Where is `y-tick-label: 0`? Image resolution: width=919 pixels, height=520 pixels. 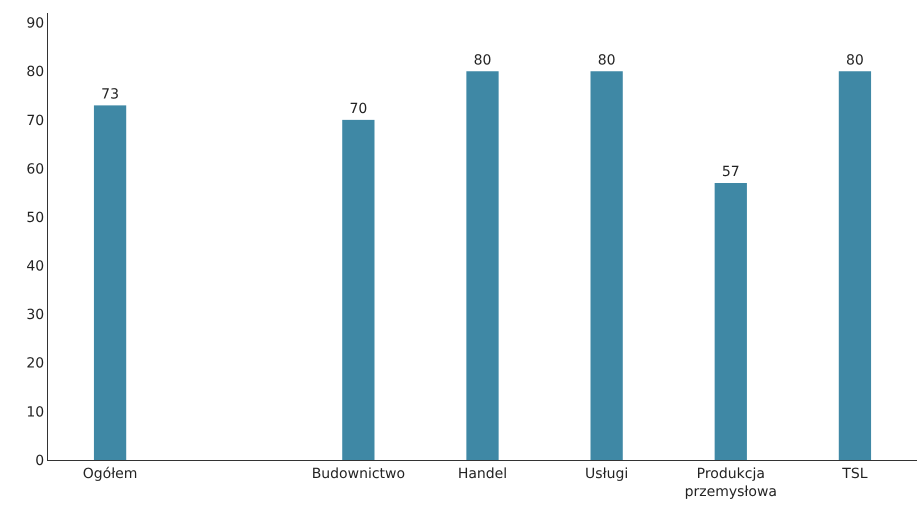
y-tick-label: 0 is located at coordinates (39, 460).